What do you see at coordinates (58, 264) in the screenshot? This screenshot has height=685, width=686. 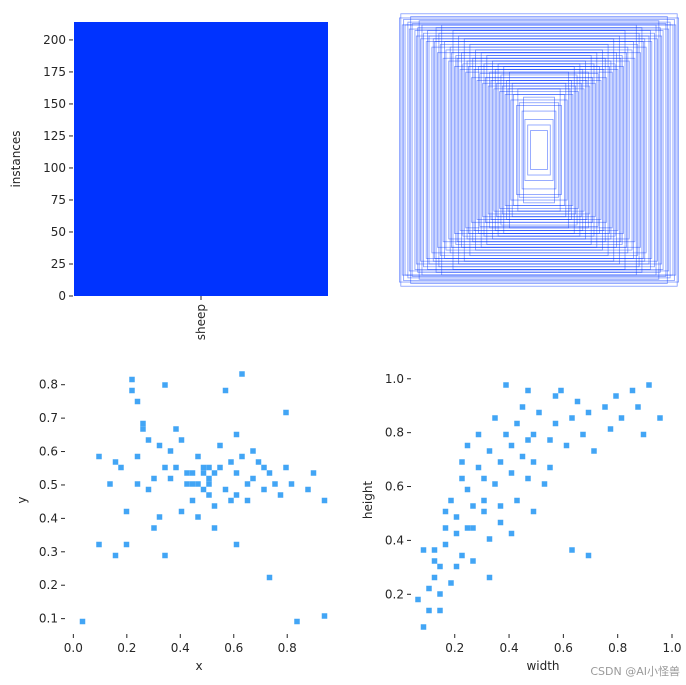 I see `y-tick-label: 25` at bounding box center [58, 264].